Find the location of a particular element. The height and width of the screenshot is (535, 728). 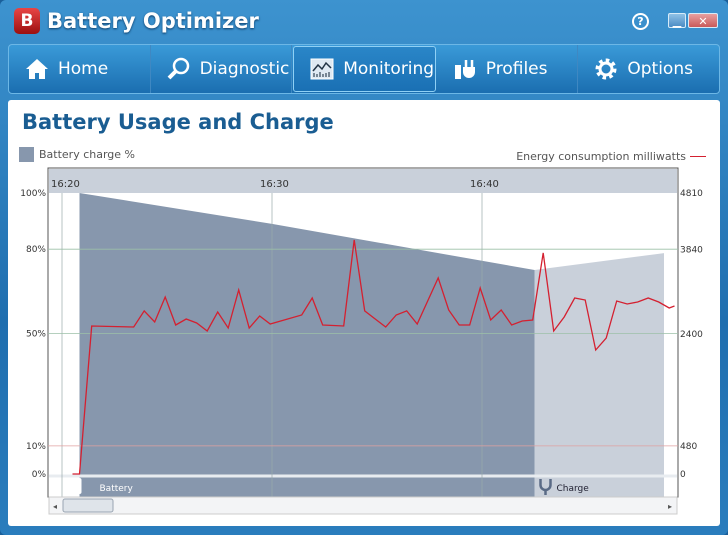

y-right-tick-label: 480 is located at coordinates (688, 447).